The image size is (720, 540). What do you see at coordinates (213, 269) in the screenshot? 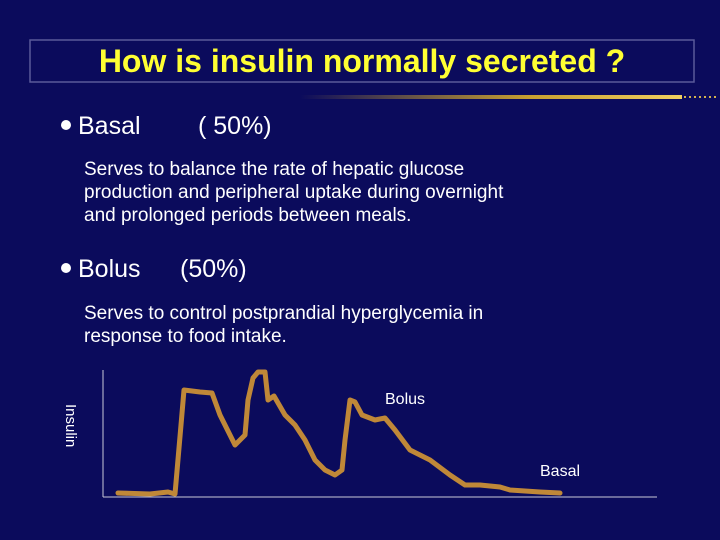
I see `section-share: (50%)` at bounding box center [213, 269].